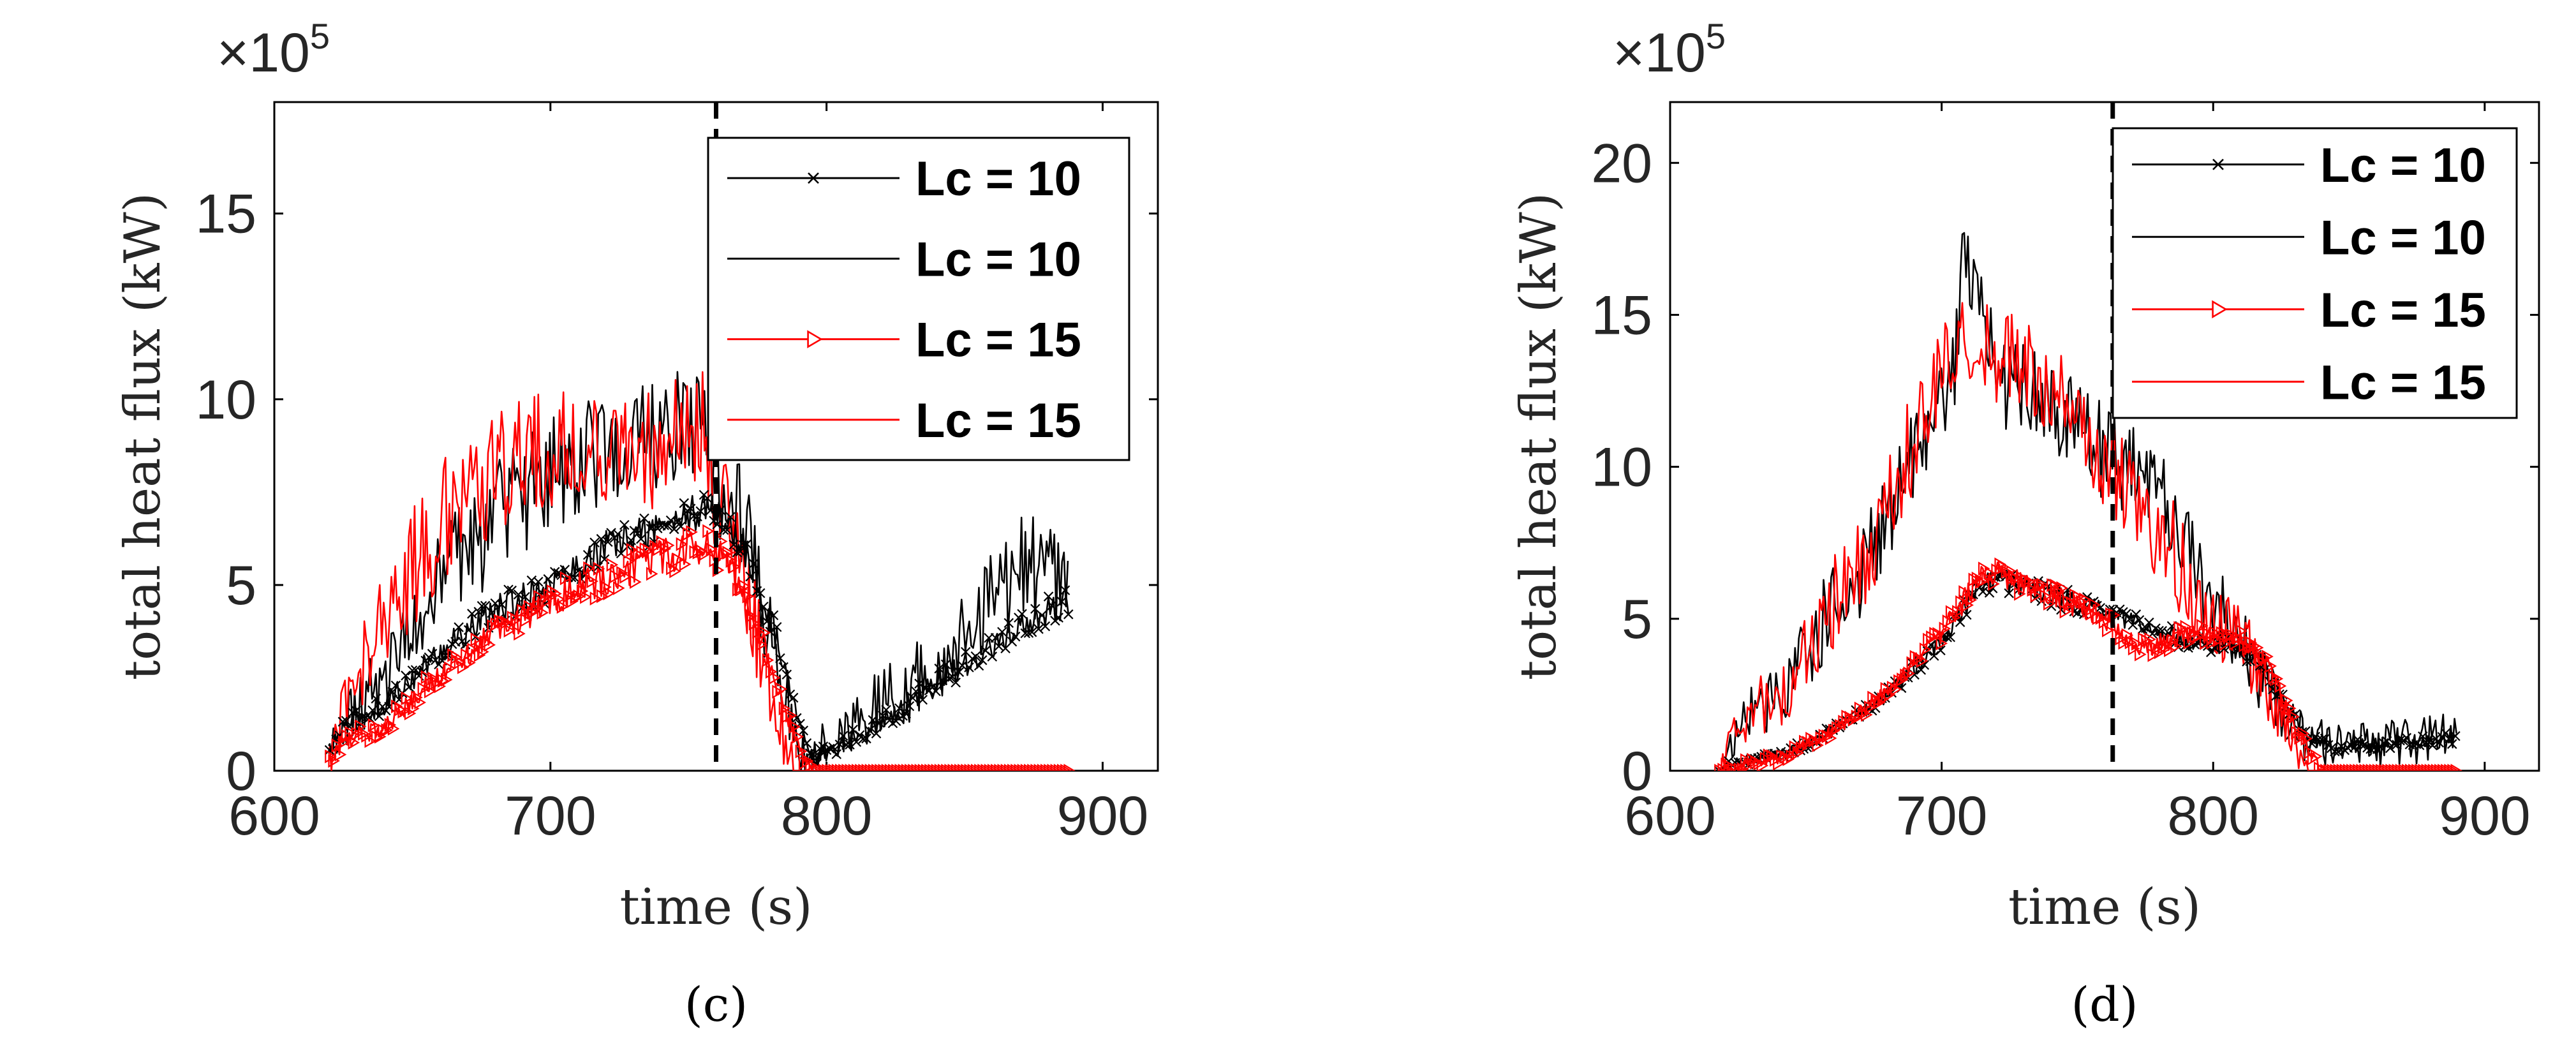 The width and height of the screenshot is (2576, 1040). I want to click on series-line, so click(2088, 536).